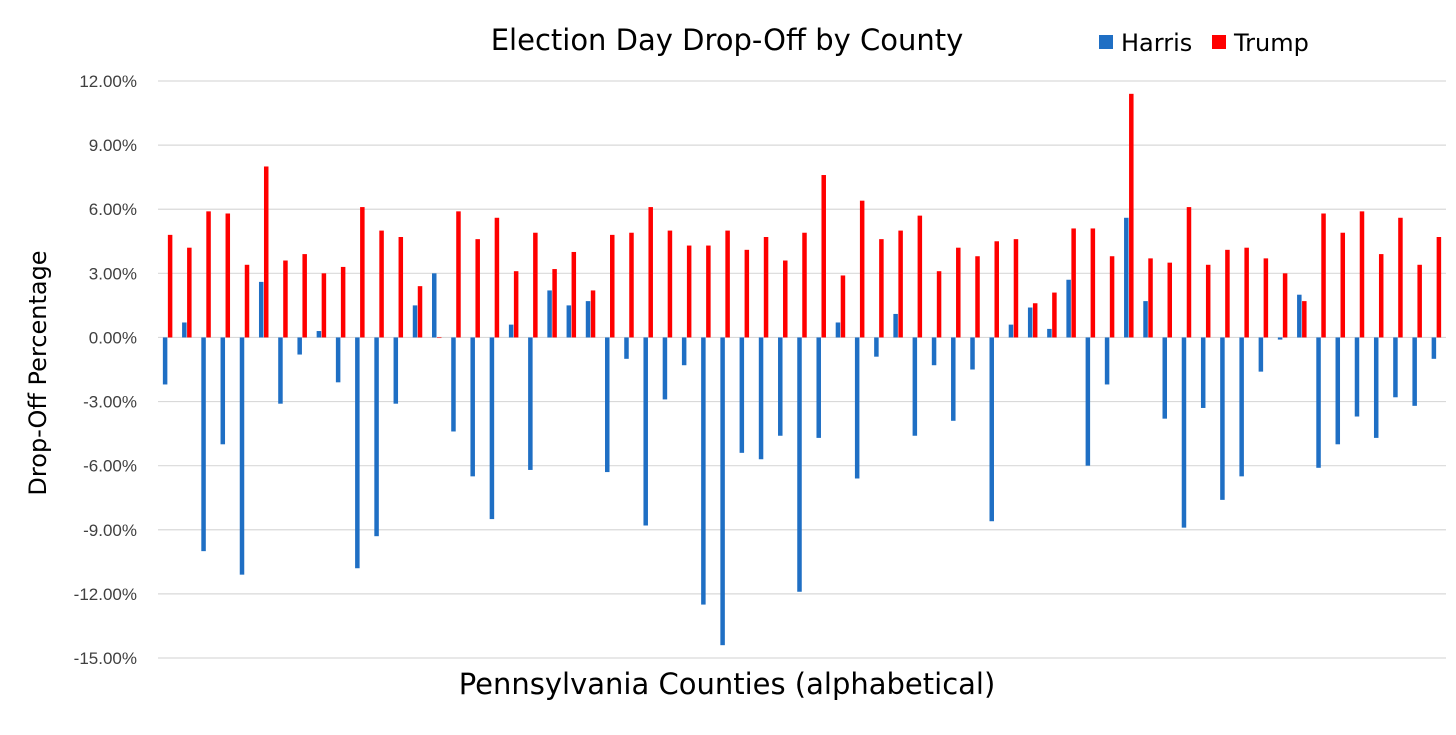  I want to click on legend-label-trump: Trump, so click(1271, 43).